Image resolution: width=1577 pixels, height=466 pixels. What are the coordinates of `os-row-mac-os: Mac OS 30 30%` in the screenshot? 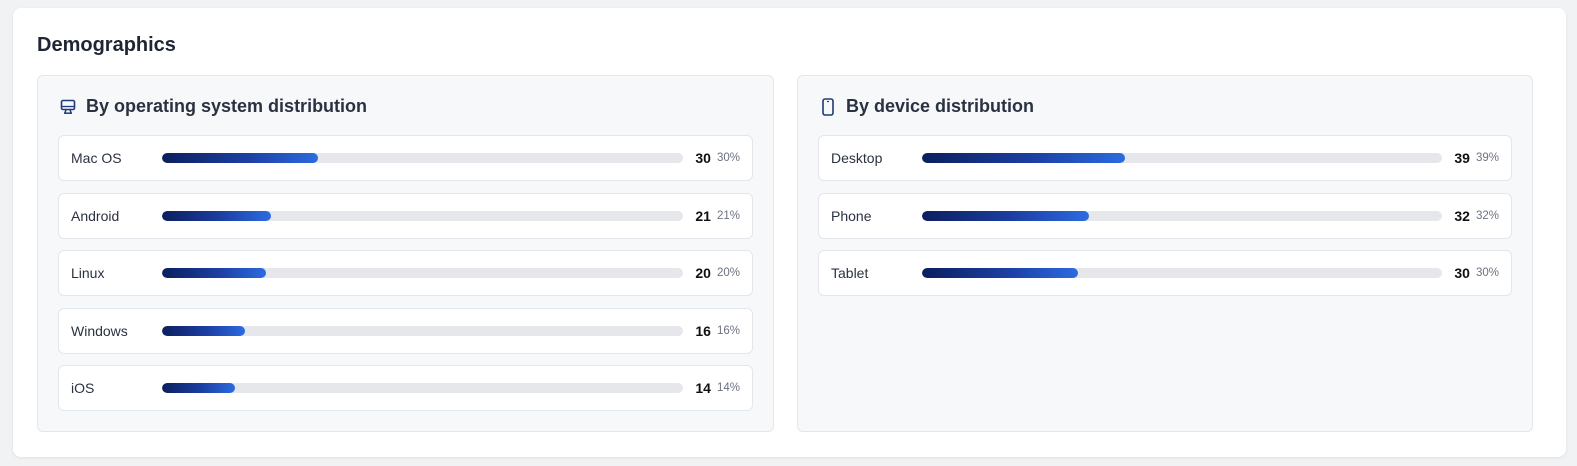 It's located at (405, 158).